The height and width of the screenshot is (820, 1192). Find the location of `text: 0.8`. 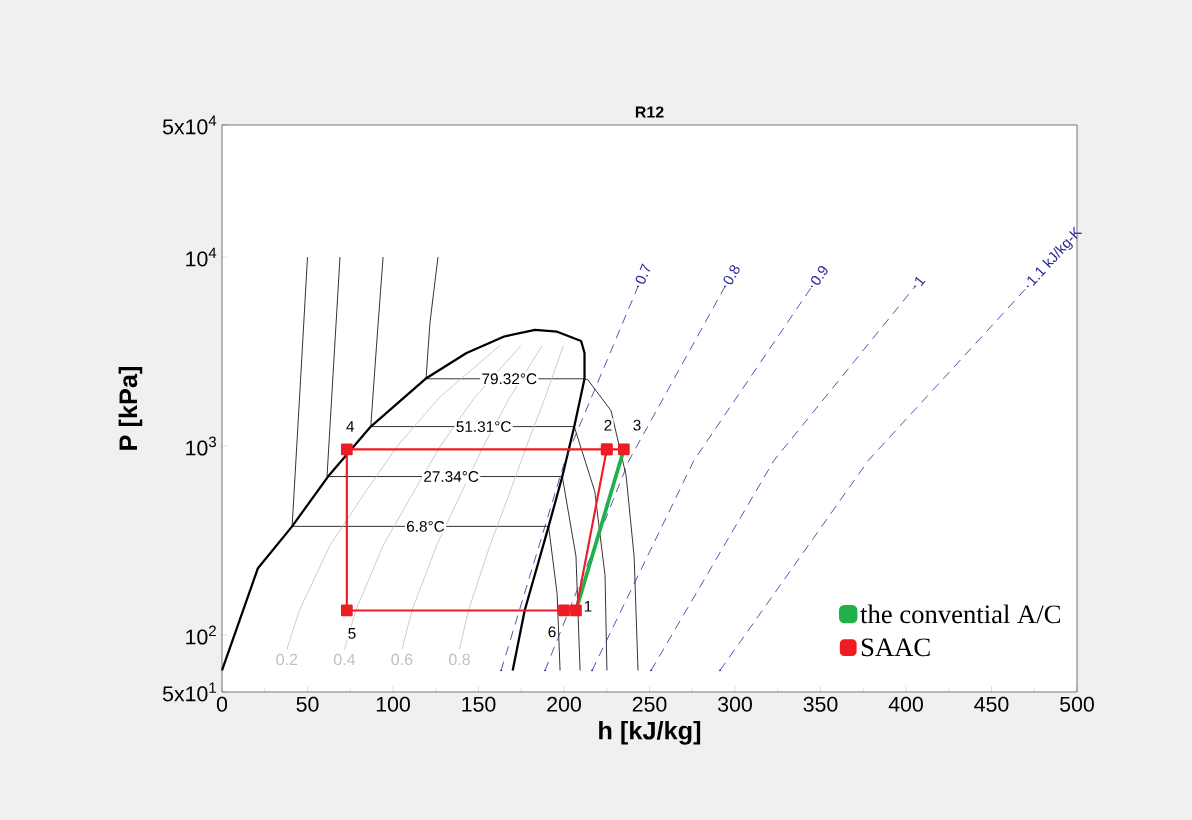

text: 0.8 is located at coordinates (731, 275).